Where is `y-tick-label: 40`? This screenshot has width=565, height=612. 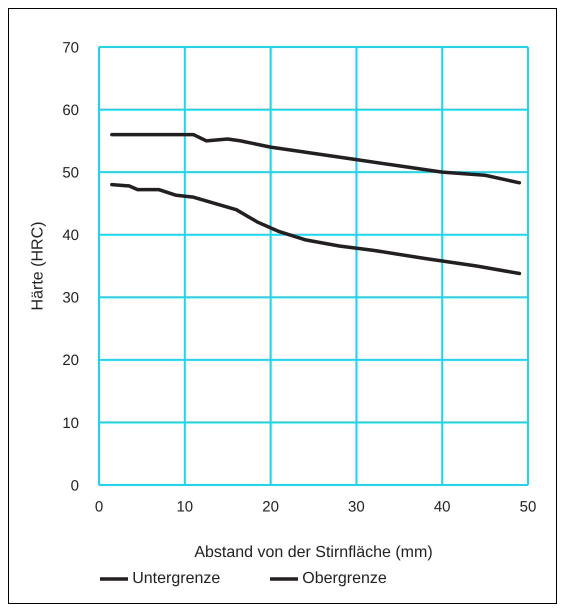
y-tick-label: 40 is located at coordinates (70, 235).